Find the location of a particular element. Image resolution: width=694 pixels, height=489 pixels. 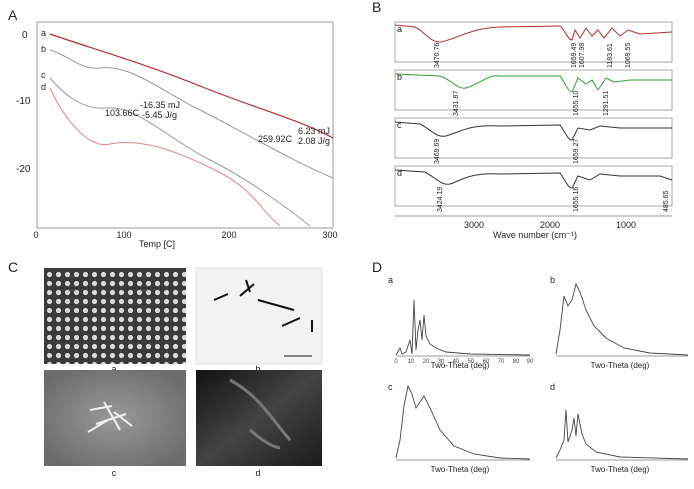

panel-c-caption-b: b is located at coordinates (257, 369).